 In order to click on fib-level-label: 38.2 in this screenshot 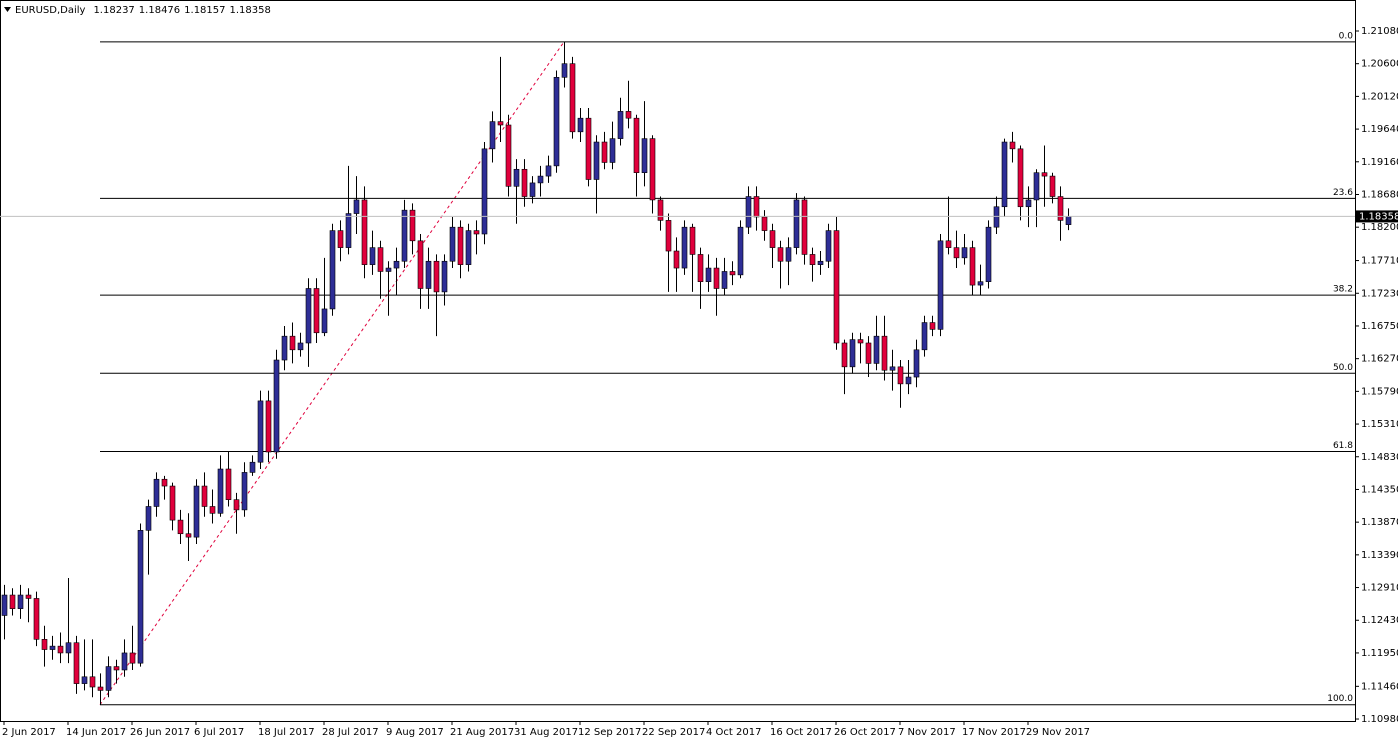, I will do `click(1343, 290)`.